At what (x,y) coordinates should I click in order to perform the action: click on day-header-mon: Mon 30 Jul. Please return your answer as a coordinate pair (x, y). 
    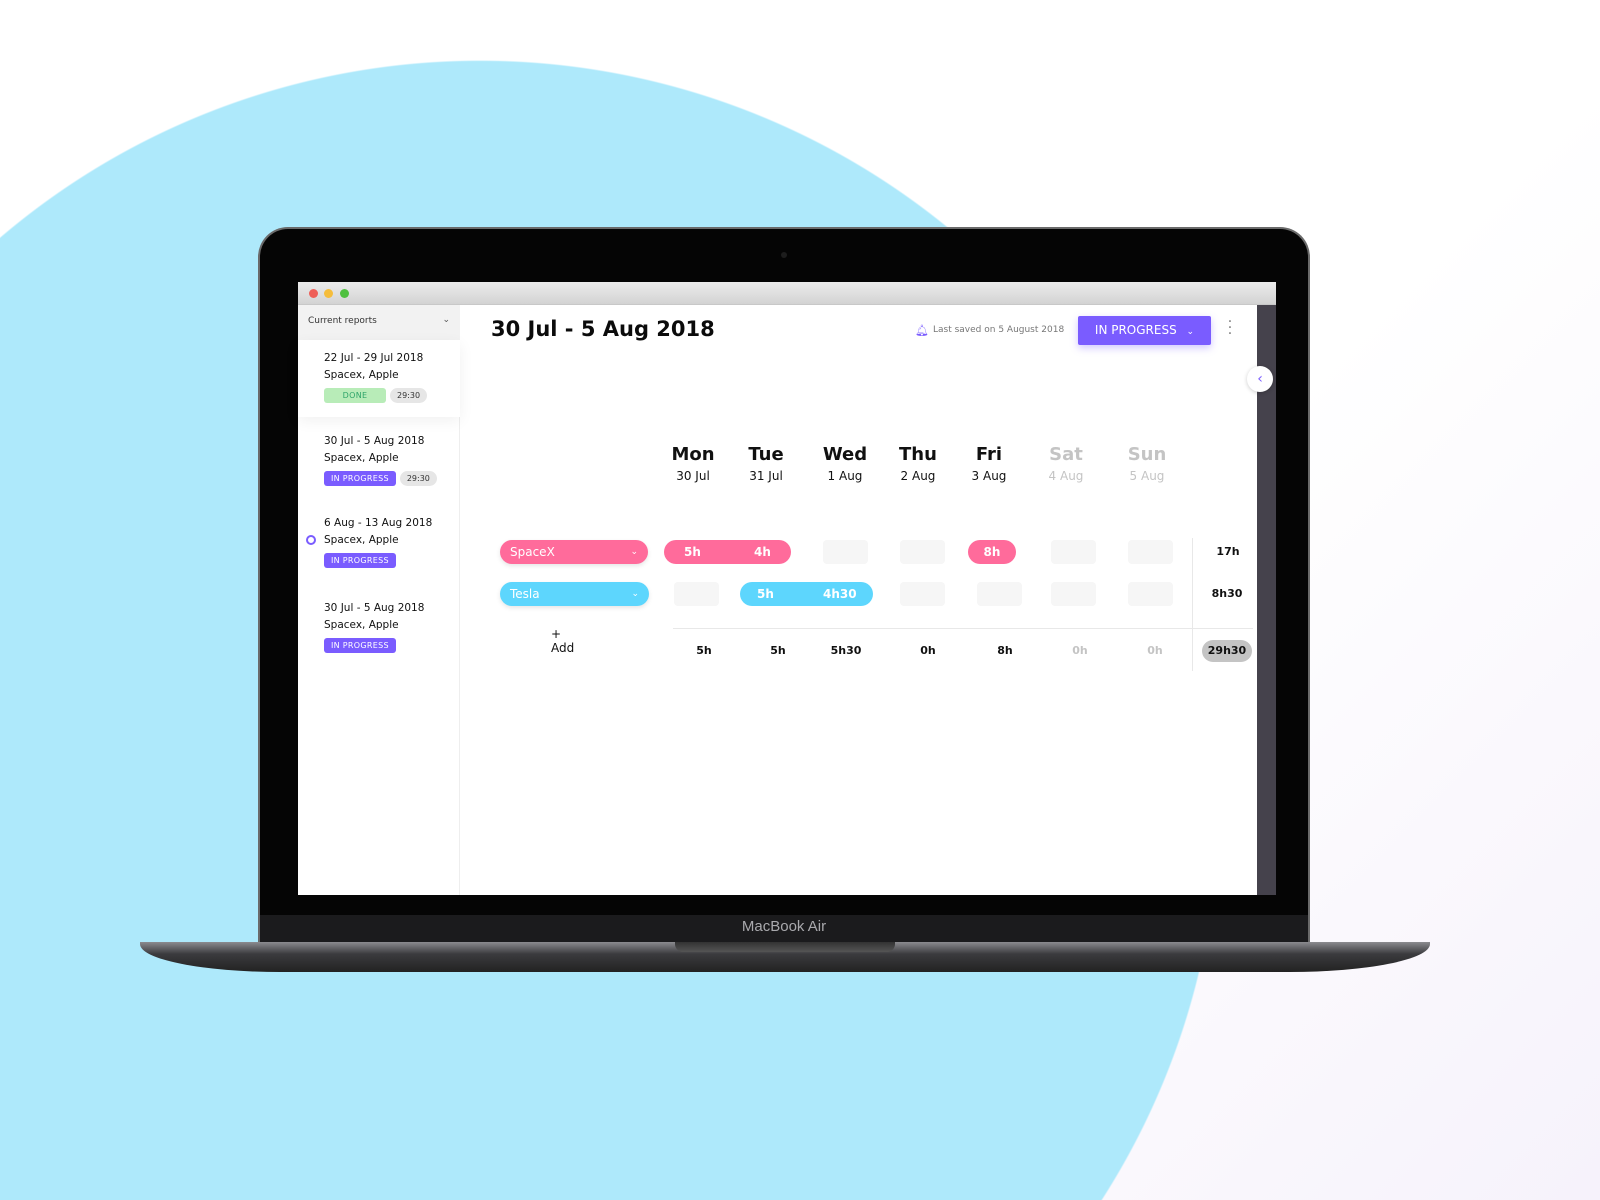
    Looking at the image, I should click on (693, 463).